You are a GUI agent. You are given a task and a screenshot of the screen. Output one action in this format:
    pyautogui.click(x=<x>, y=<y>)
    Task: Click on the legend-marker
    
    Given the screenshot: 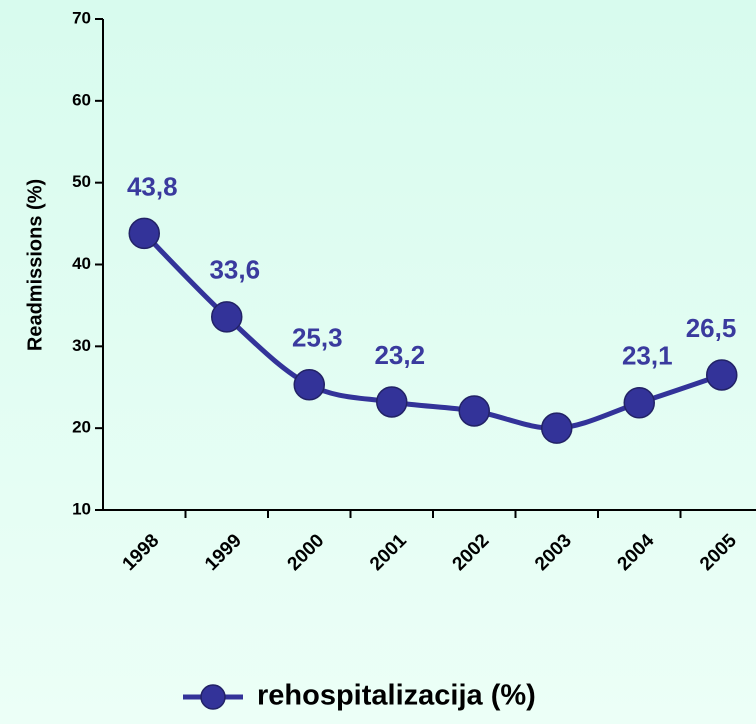 What is the action you would take?
    pyautogui.click(x=213, y=697)
    